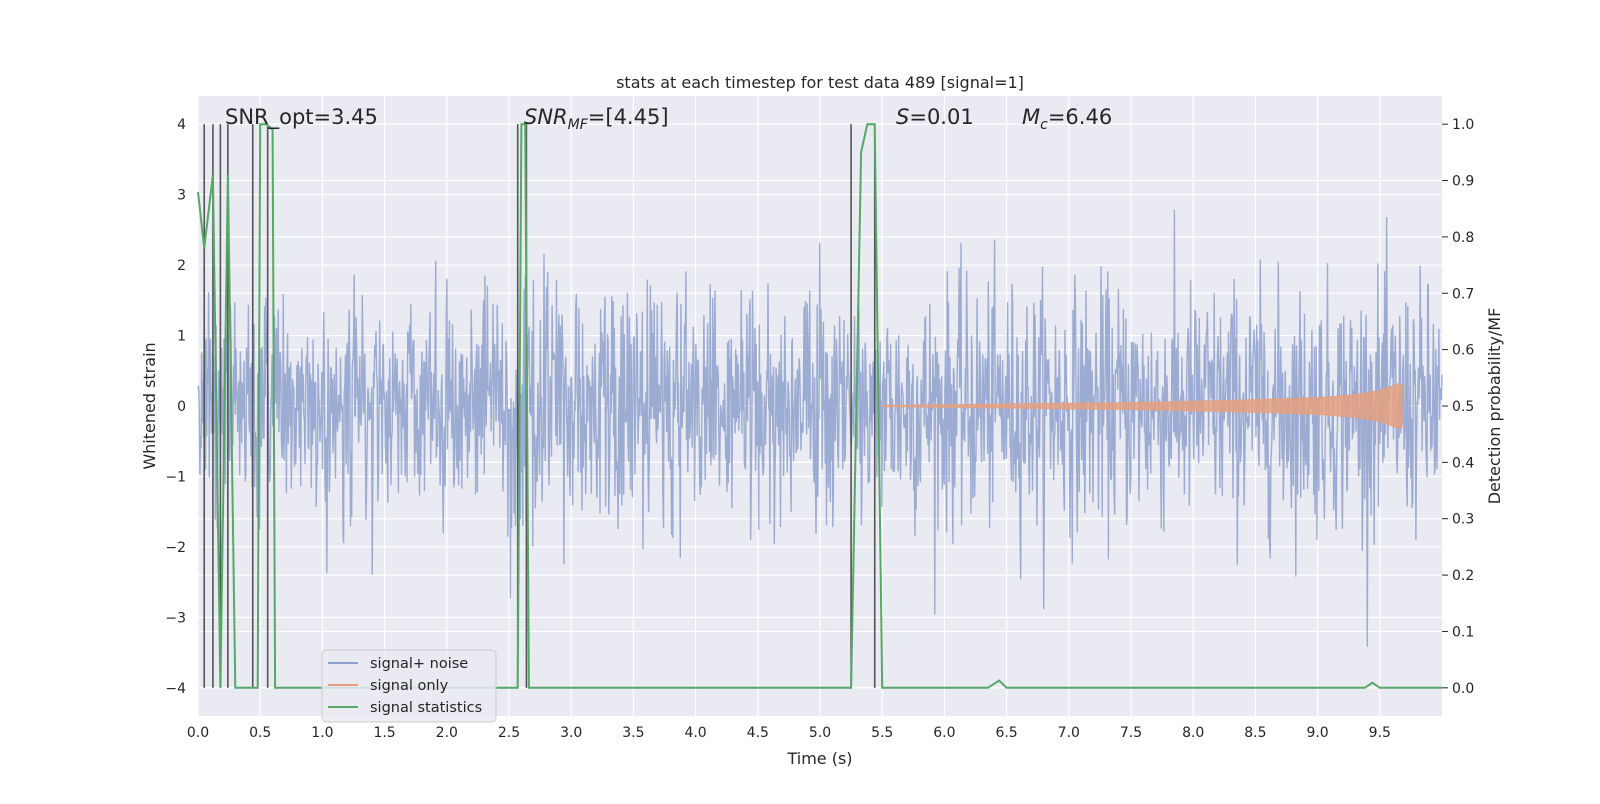 This screenshot has width=1600, height=804. Describe the element at coordinates (1494, 406) in the screenshot. I see `y2-axis-label: Detection probability/MF` at that location.